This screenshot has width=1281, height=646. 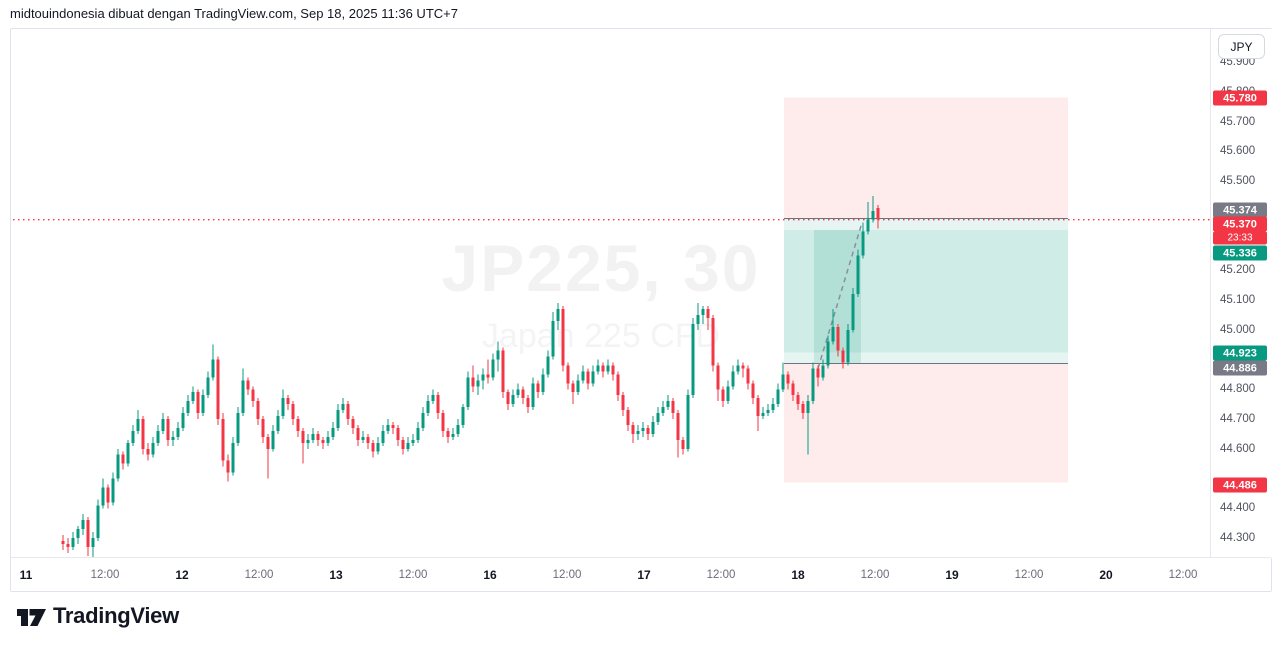 I want to click on price-tick-label: 44.600, so click(x=1238, y=448).